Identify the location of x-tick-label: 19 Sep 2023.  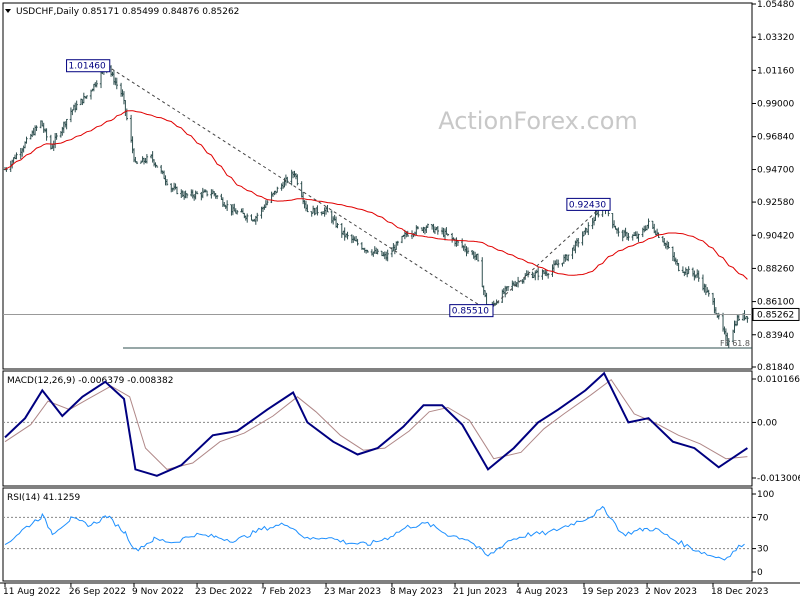
(610, 592).